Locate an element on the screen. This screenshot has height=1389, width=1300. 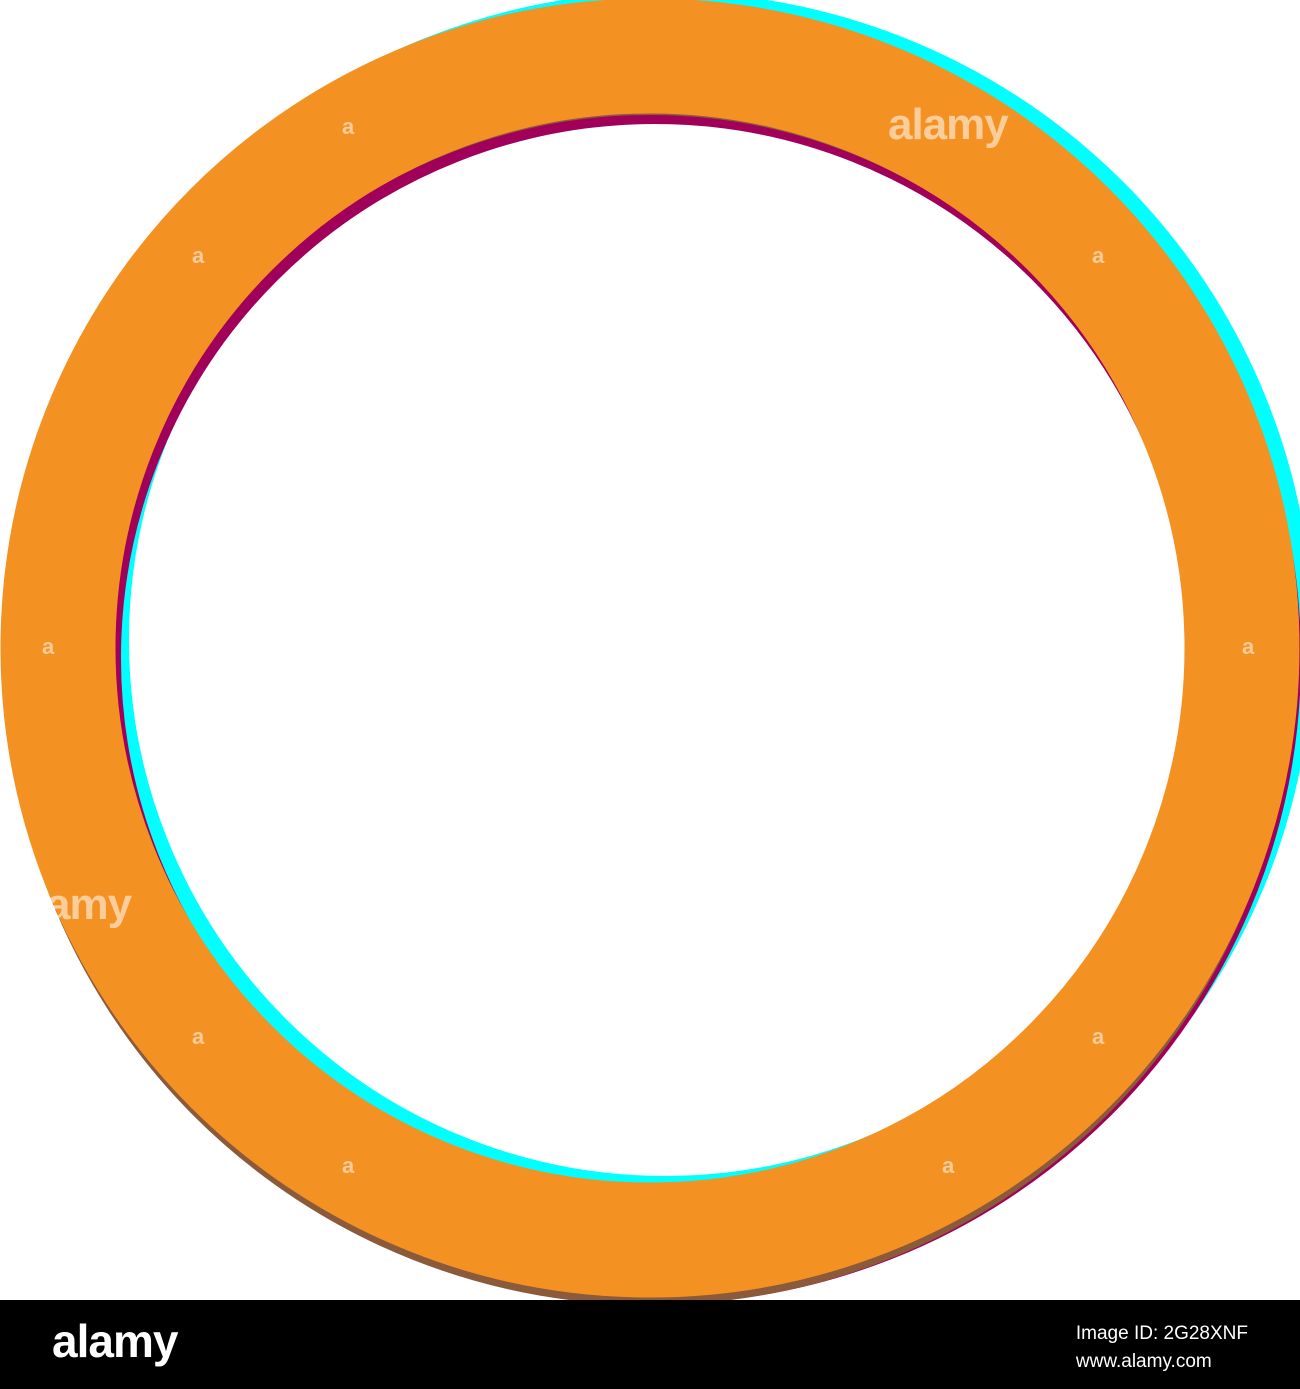
footer-bar: alamy Image ID: 2G28XNF www.alamy.com is located at coordinates (650, 1344).